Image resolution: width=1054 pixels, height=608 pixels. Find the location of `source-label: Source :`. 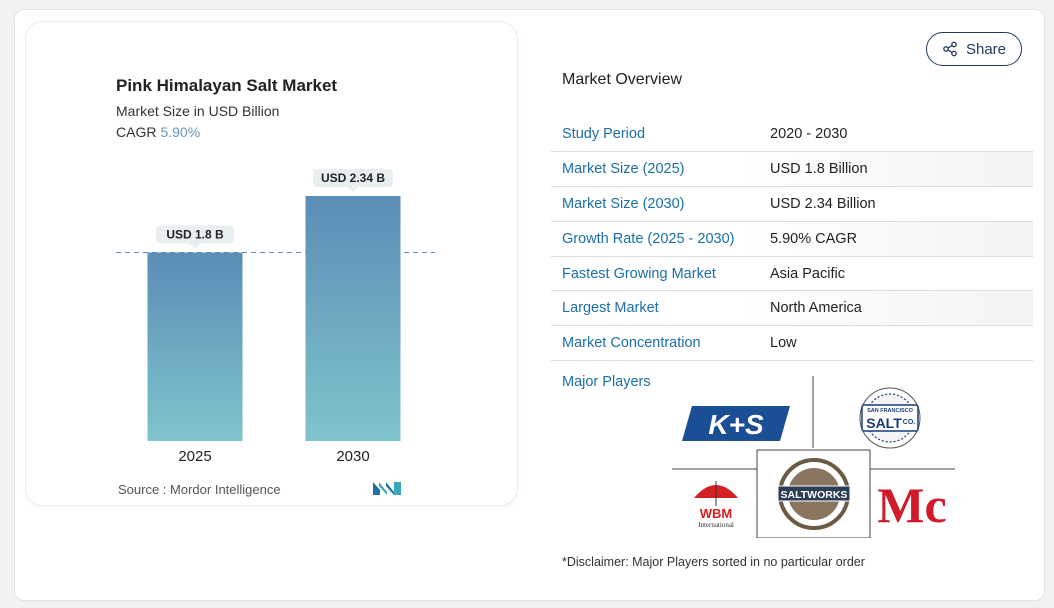

source-label: Source : is located at coordinates (142, 489).